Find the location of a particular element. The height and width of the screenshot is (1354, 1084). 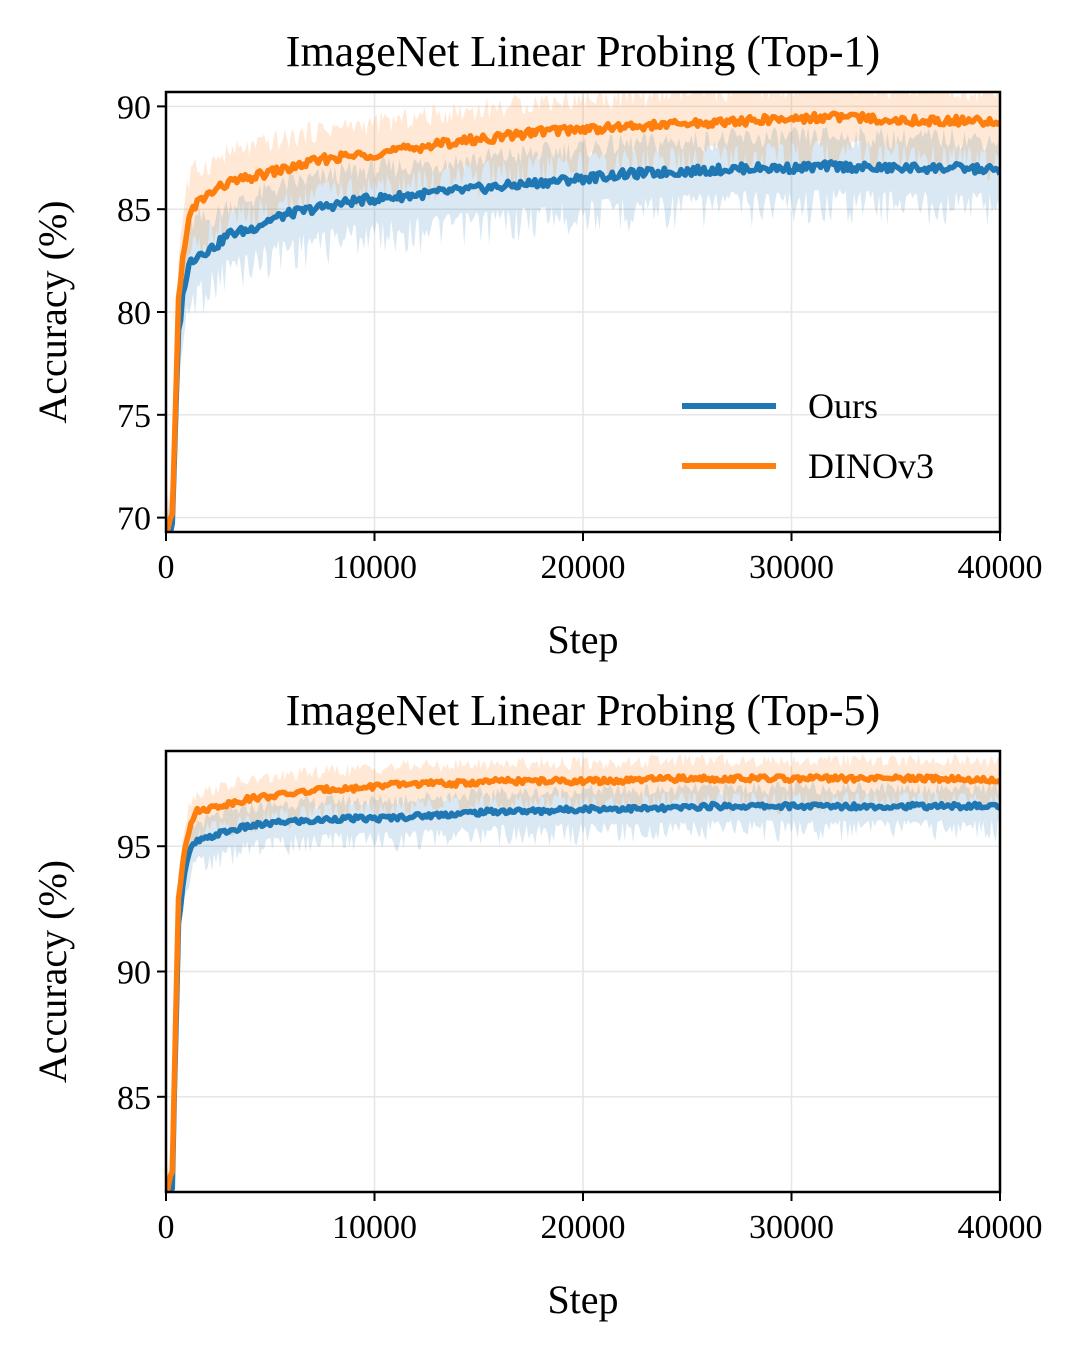

y-tick-label: 95 is located at coordinates (134, 847).